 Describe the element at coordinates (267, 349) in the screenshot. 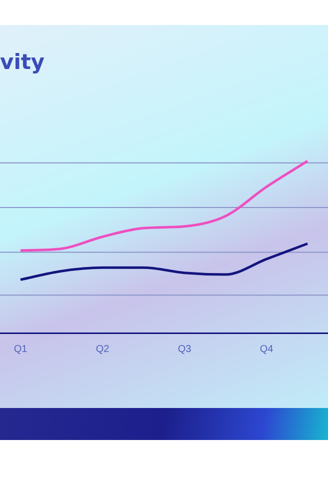

I see `x-tick-label: Q4` at that location.